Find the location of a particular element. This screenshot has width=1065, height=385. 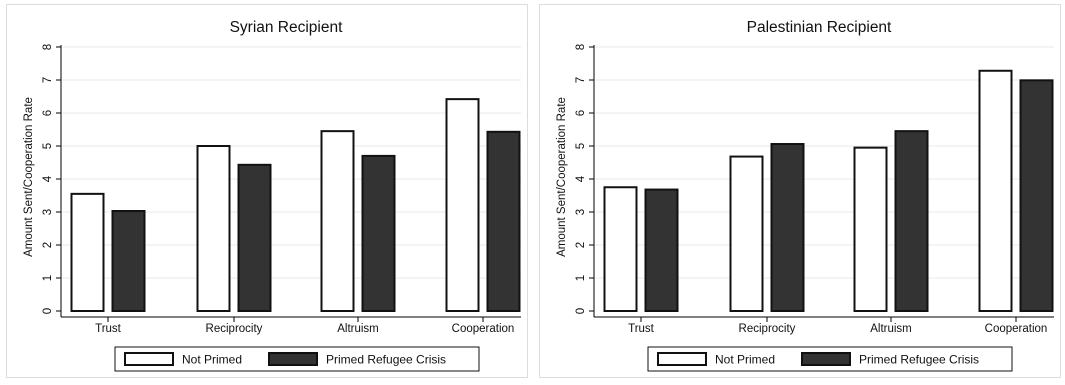

chart-title: Syrian Recipient is located at coordinates (287, 27).